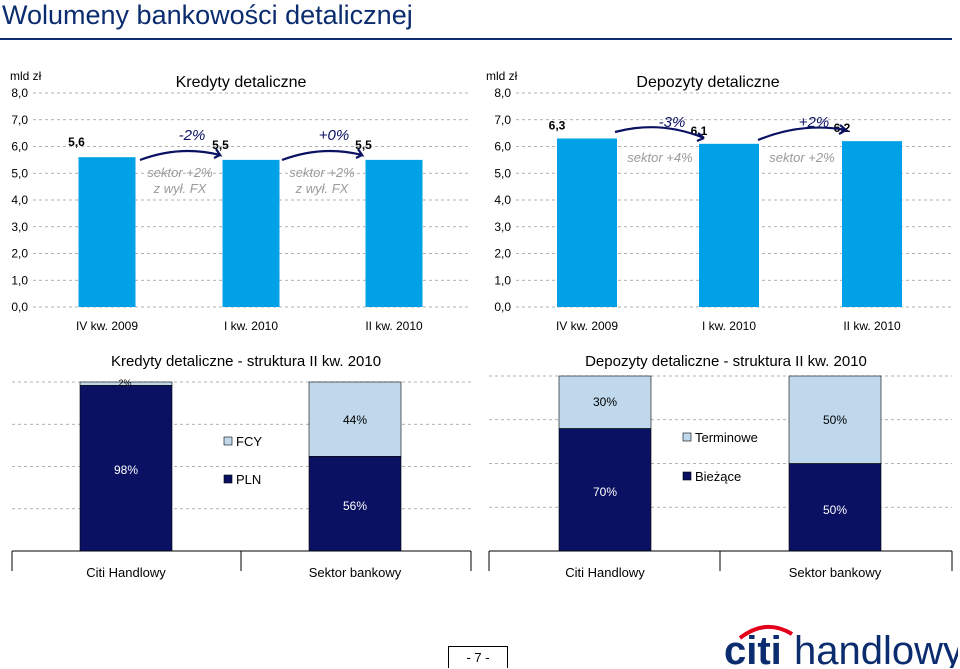 The width and height of the screenshot is (960, 669). What do you see at coordinates (605, 492) in the screenshot?
I see `segment-value-label: 70%` at bounding box center [605, 492].